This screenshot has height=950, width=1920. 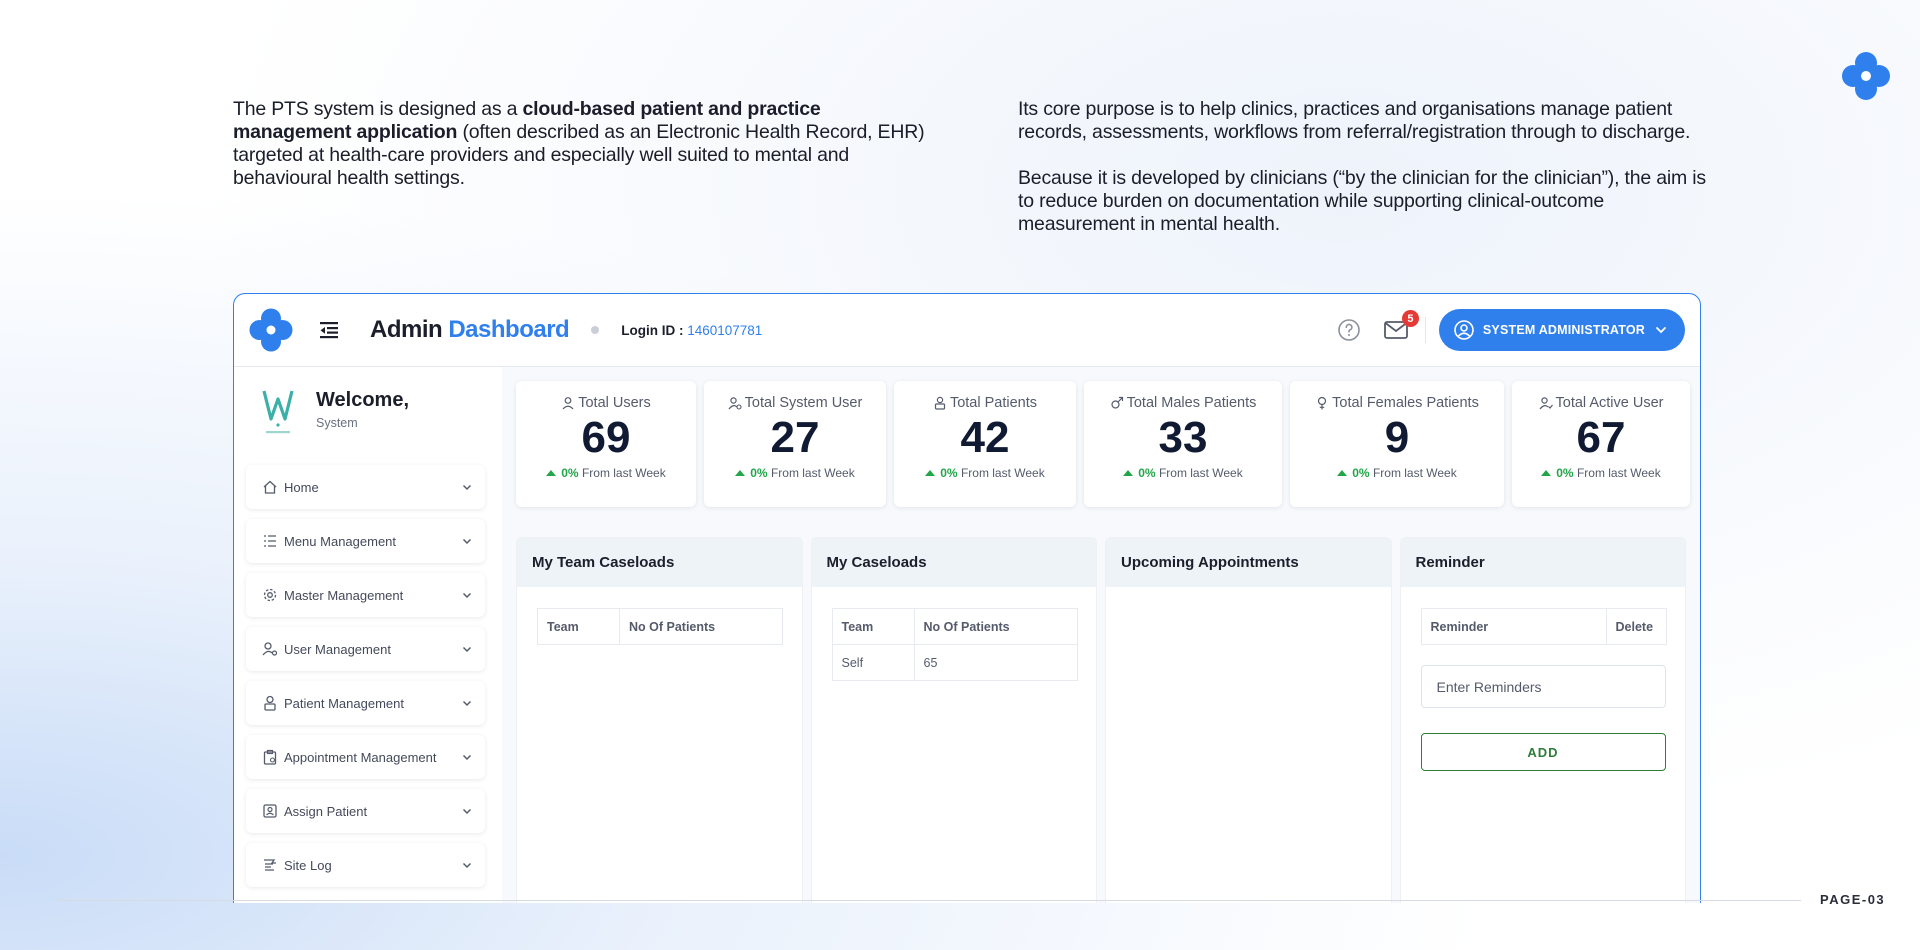 I want to click on mail-button: 5, so click(x=1401, y=326).